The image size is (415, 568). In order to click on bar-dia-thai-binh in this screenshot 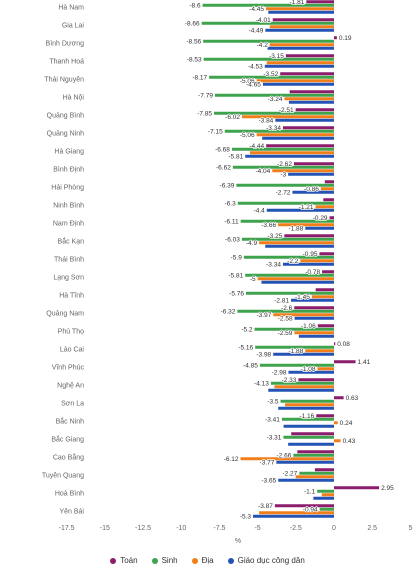, I will do `click(317, 261)`.